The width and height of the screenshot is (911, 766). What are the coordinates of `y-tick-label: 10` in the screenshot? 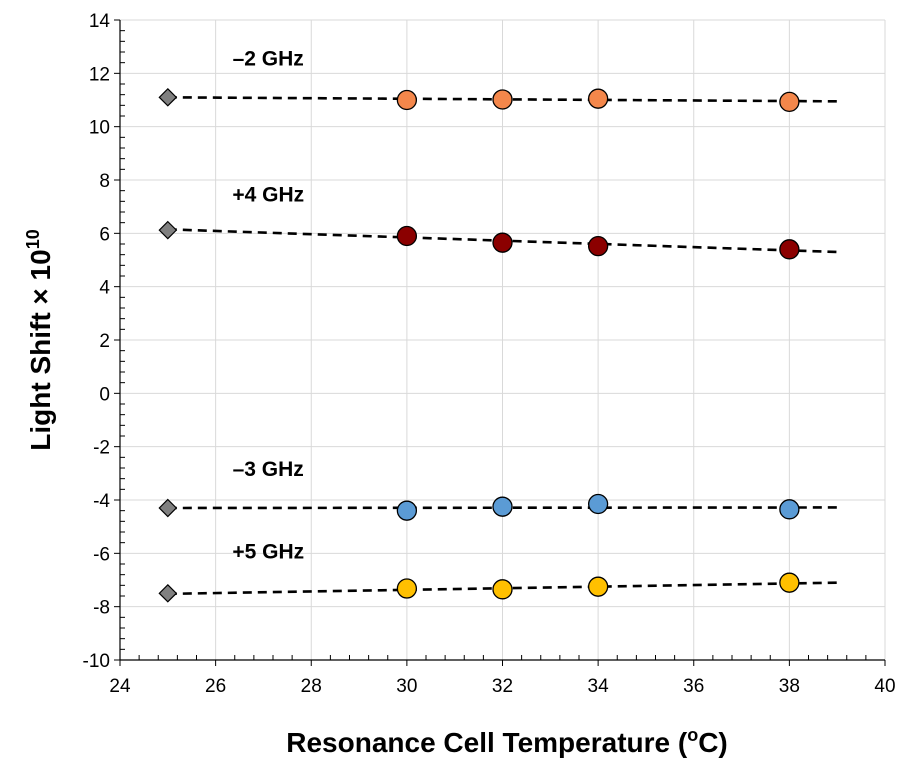 It's located at (99, 128).